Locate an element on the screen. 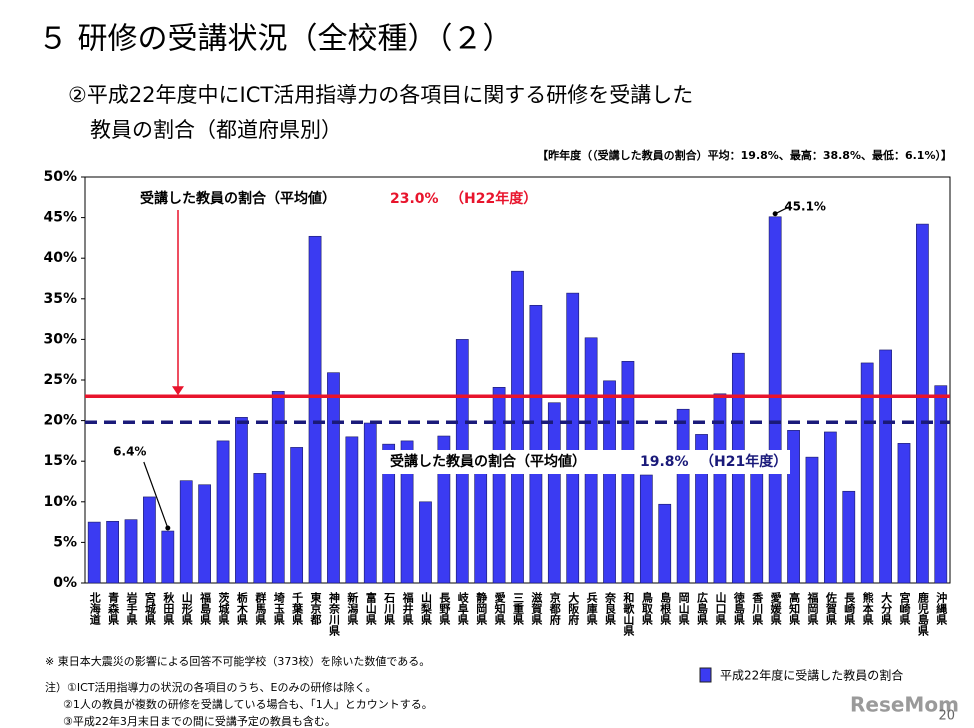 The width and height of the screenshot is (974, 728). y-tick-label: 40% is located at coordinates (60, 258).